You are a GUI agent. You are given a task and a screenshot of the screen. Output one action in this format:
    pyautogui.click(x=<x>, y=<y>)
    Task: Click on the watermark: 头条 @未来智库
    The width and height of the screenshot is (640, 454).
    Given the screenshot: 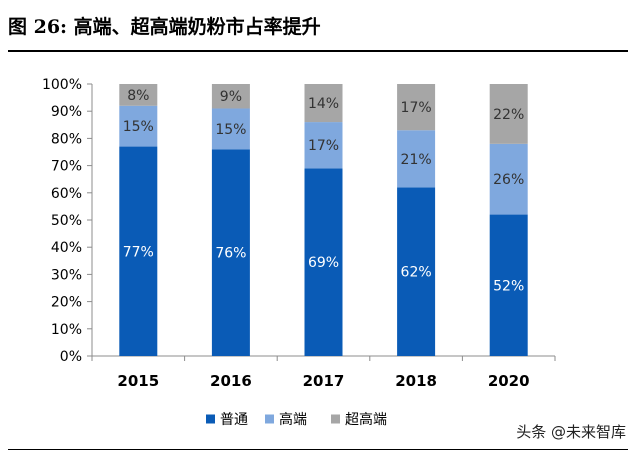 What is the action you would take?
    pyautogui.click(x=571, y=432)
    